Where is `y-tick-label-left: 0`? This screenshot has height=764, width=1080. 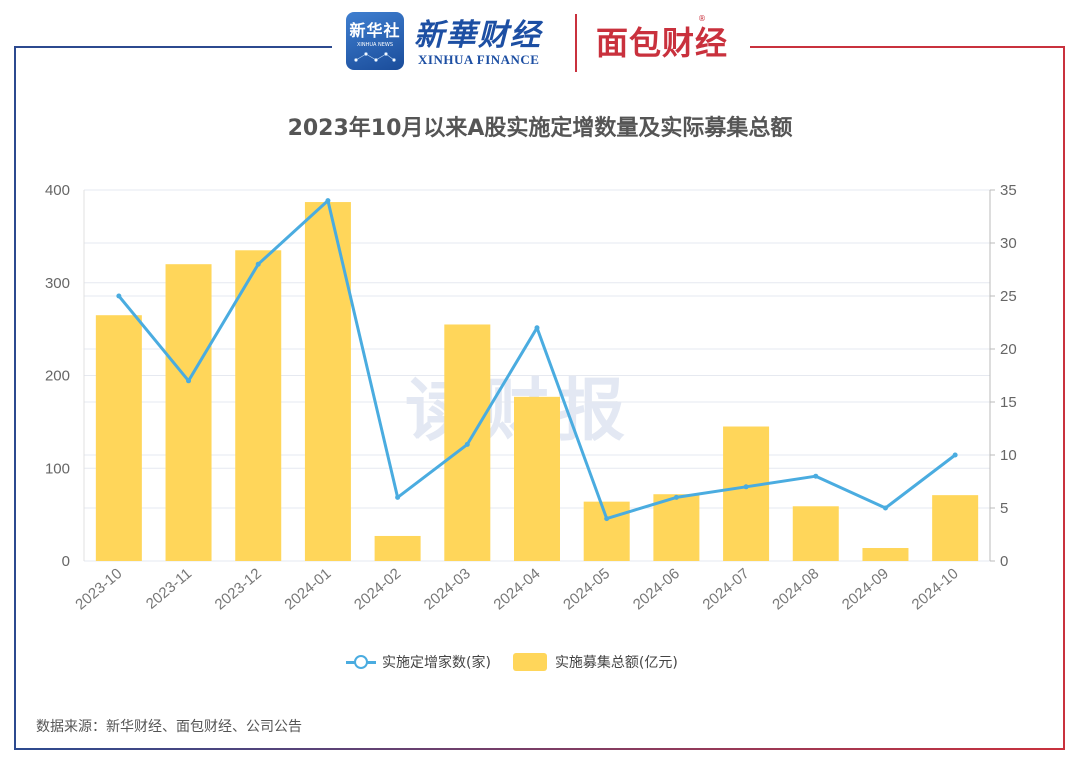 y-tick-label-left: 0 is located at coordinates (66, 561).